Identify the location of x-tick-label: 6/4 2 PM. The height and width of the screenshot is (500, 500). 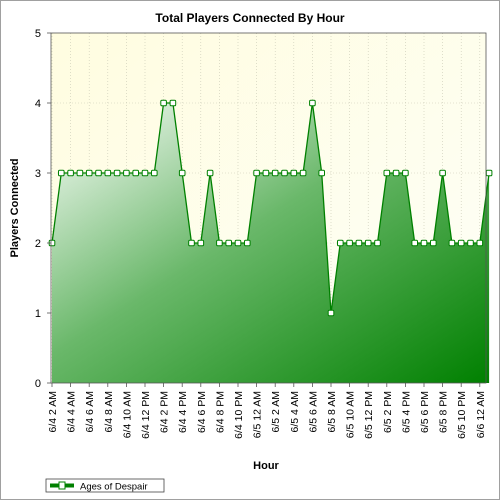
(165, 412).